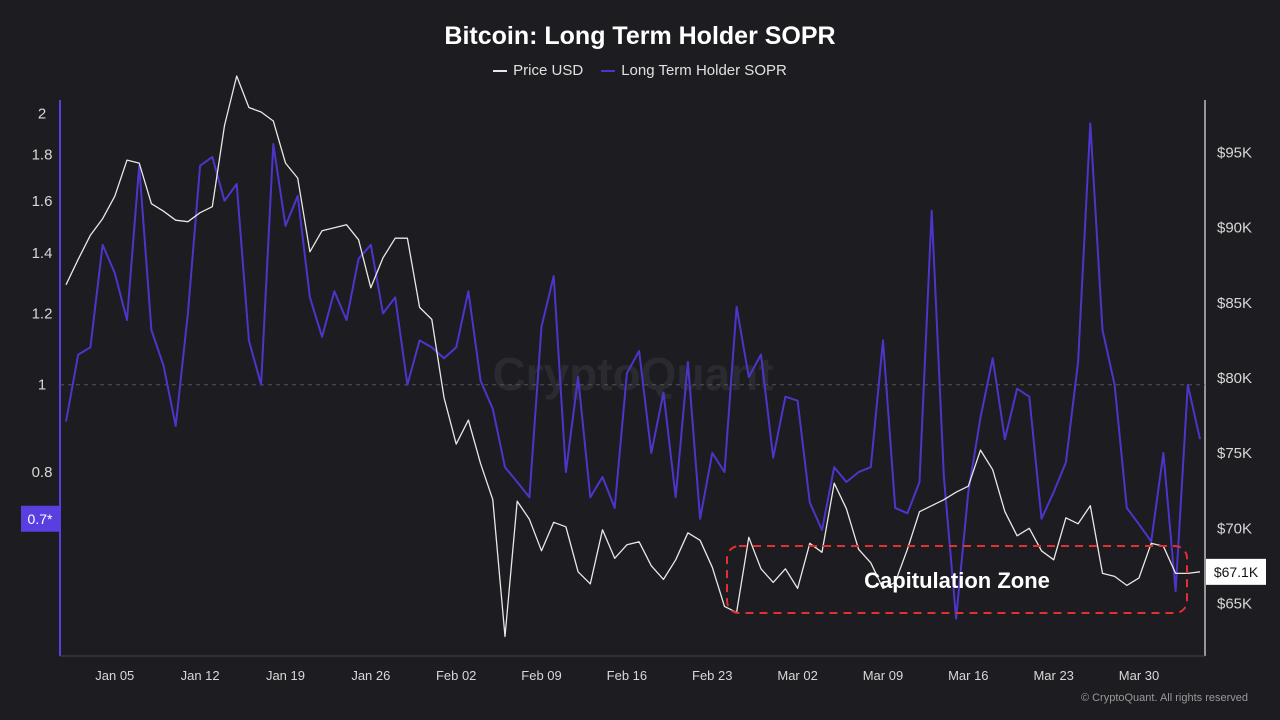  I want to click on current-sopr-value: 0.7*, so click(40, 519).